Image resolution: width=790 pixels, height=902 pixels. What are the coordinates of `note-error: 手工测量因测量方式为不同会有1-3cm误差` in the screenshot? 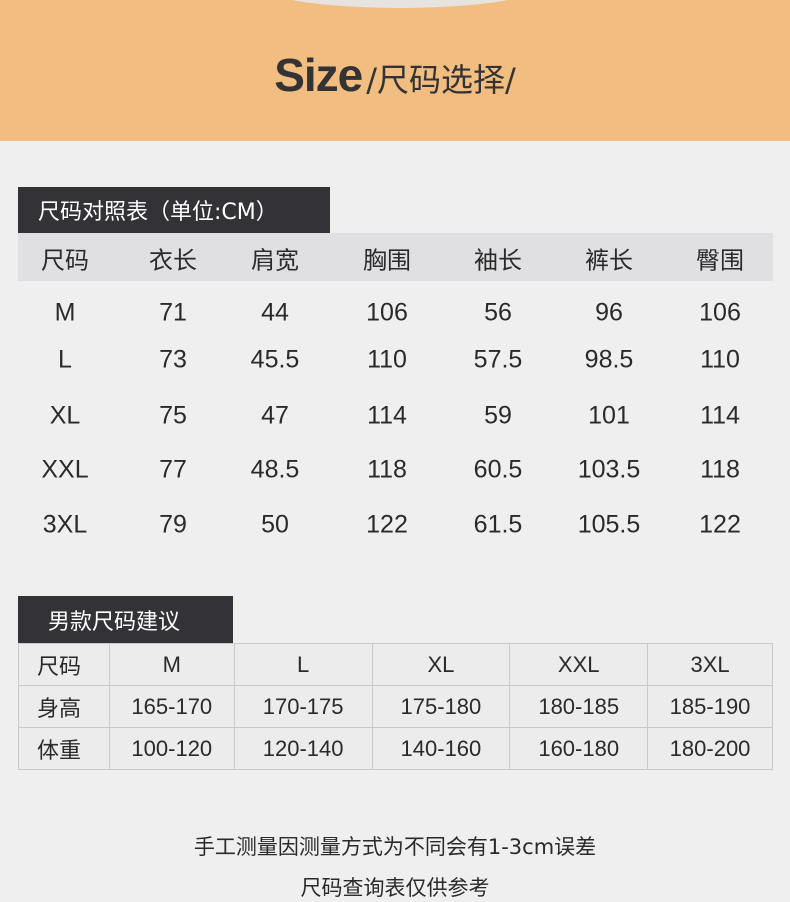 It's located at (395, 847).